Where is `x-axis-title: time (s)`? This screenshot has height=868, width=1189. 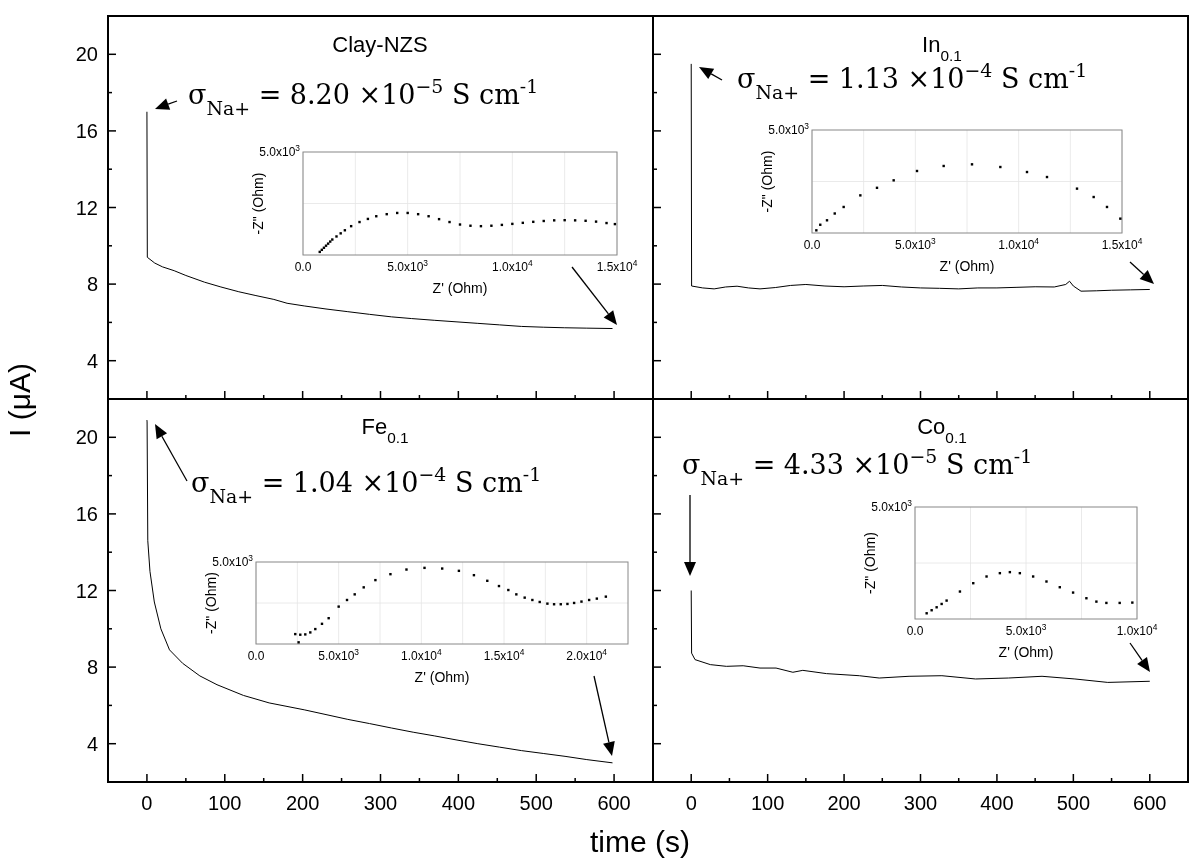
x-axis-title: time (s) is located at coordinates (640, 841).